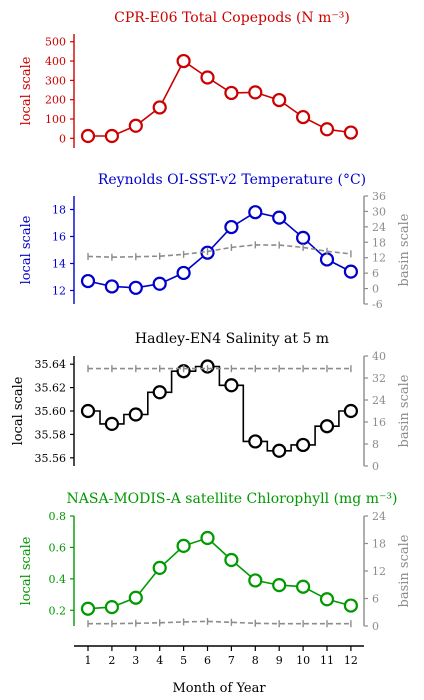 The height and width of the screenshot is (700, 424). Describe the element at coordinates (59, 210) in the screenshot. I see `left-tick-label: 18` at that location.